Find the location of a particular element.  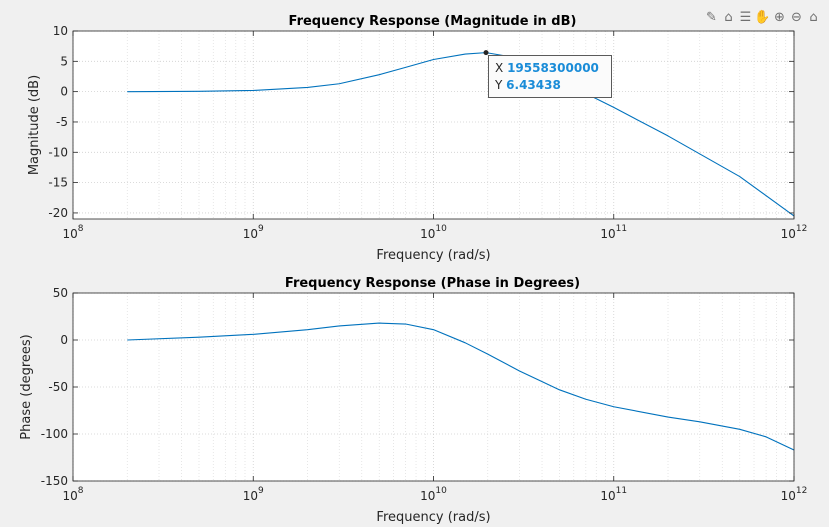

phase-x-tick-label: 10⁹ is located at coordinates (253, 494).